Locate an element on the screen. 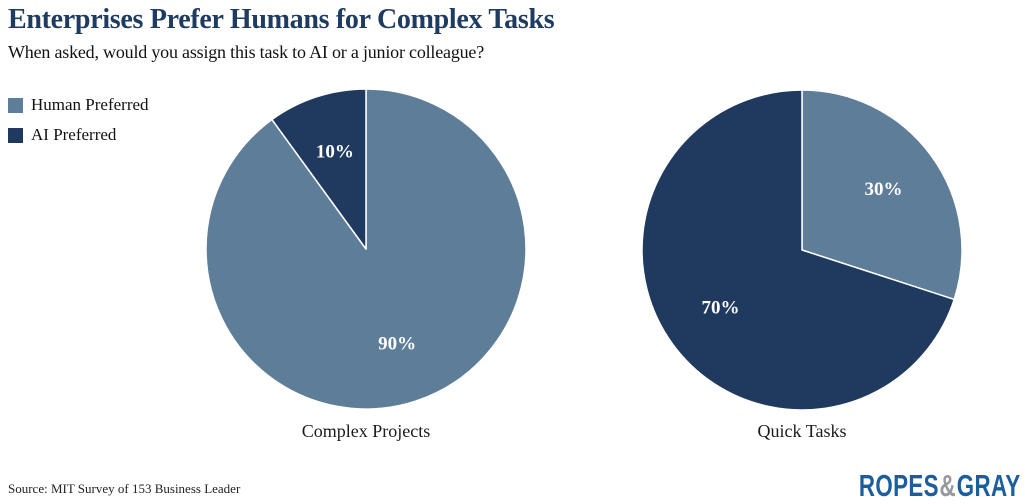 The width and height of the screenshot is (1025, 504). pie-caption-quick-tasks: Quick Tasks is located at coordinates (802, 431).